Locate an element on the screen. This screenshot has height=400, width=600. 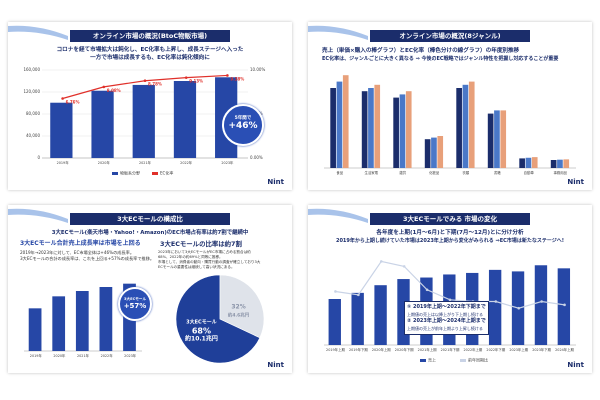
text-line: 3大ECモールの合計の成長率は、これを上回る+57%の成長率で推移。 is located at coordinates (87, 258).